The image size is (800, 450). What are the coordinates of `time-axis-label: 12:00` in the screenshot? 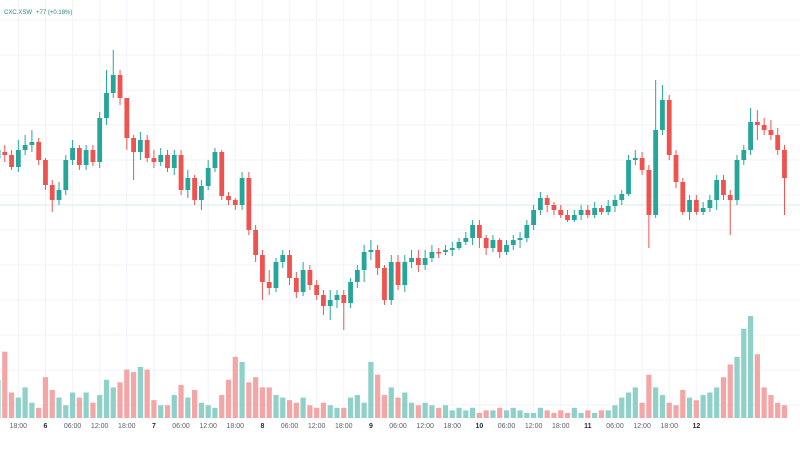 It's located at (208, 426).